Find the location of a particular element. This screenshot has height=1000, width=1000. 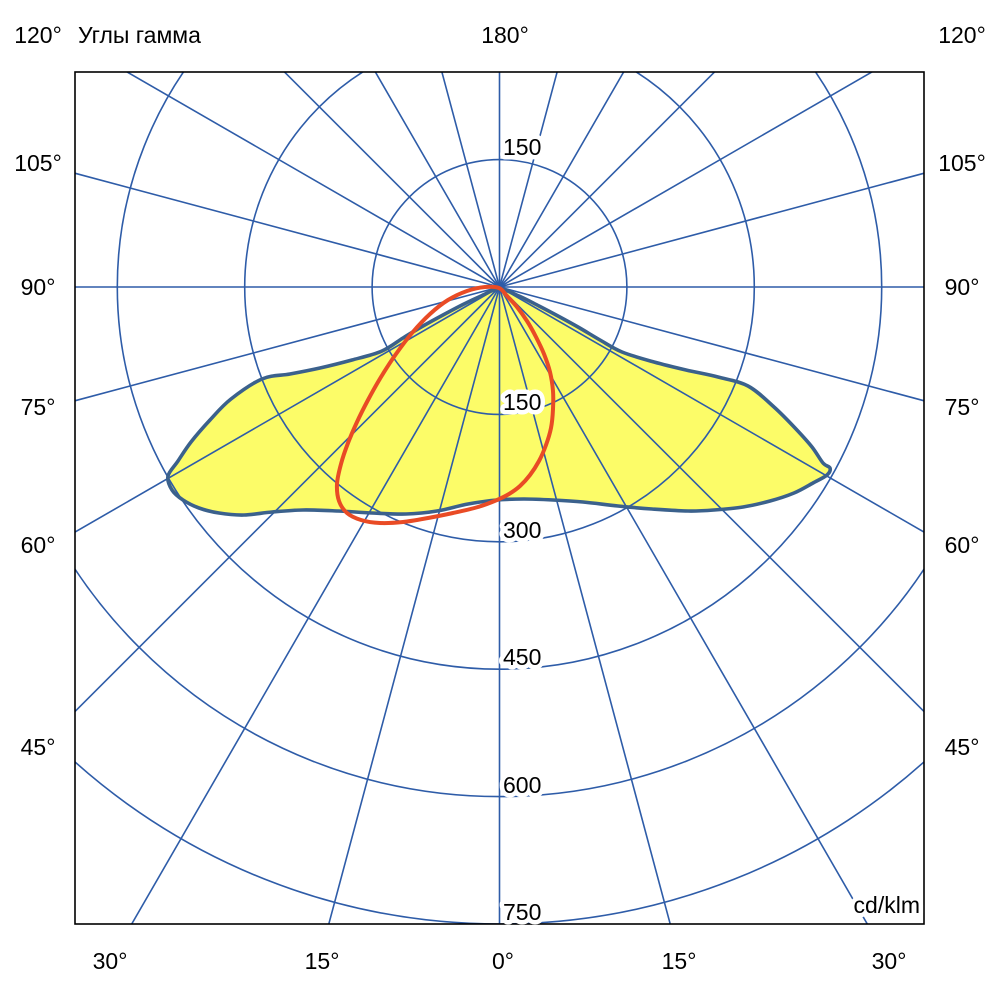

gamma-label-90-left: 90° is located at coordinates (38, 287).